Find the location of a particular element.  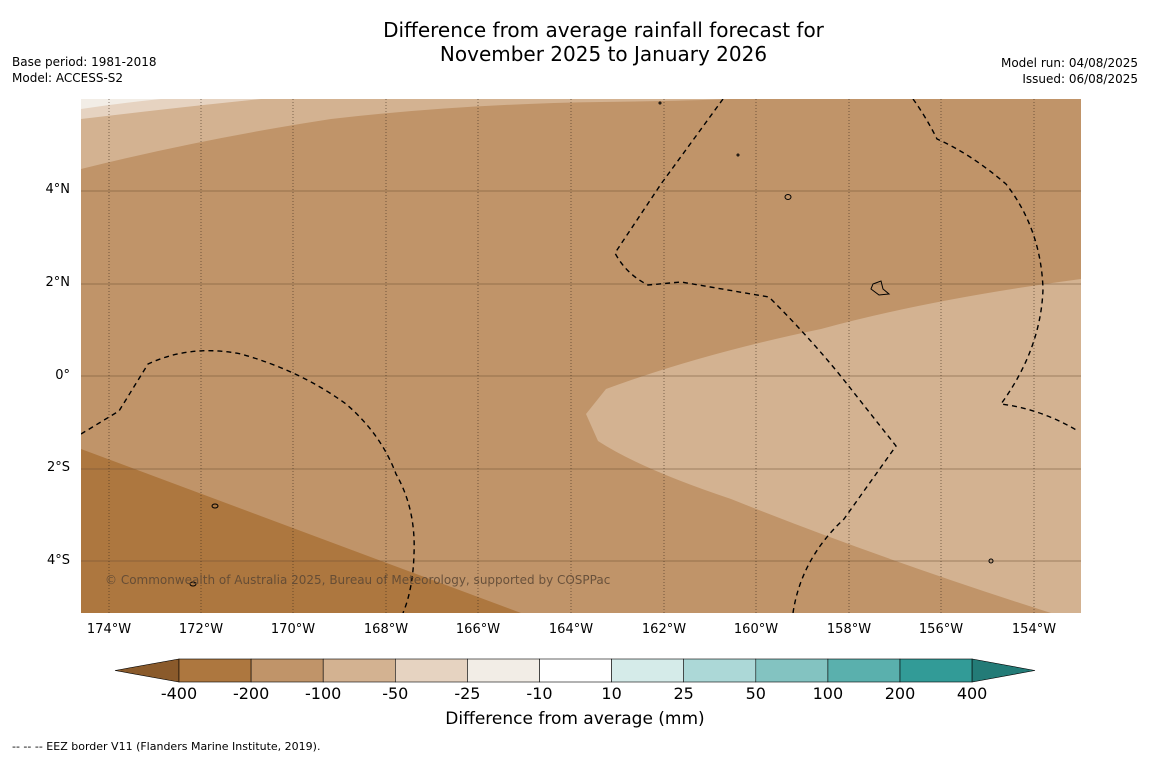

lat-label-4s: 4°S is located at coordinates (58, 560).